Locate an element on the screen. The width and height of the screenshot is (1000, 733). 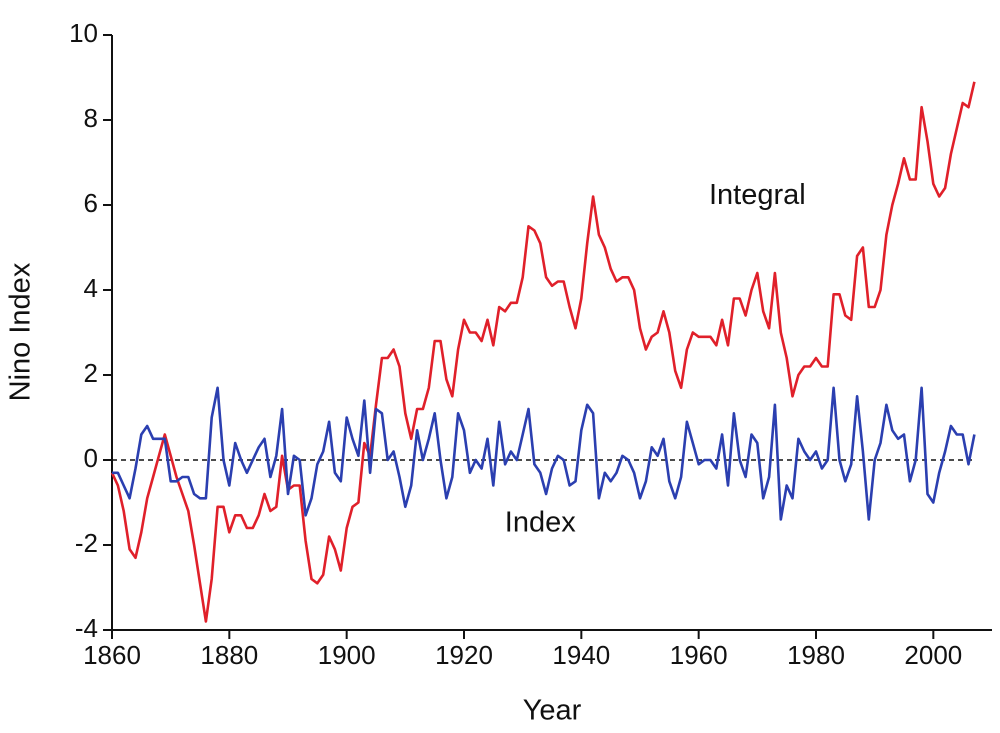
annotation: Integral is located at coordinates (757, 195).